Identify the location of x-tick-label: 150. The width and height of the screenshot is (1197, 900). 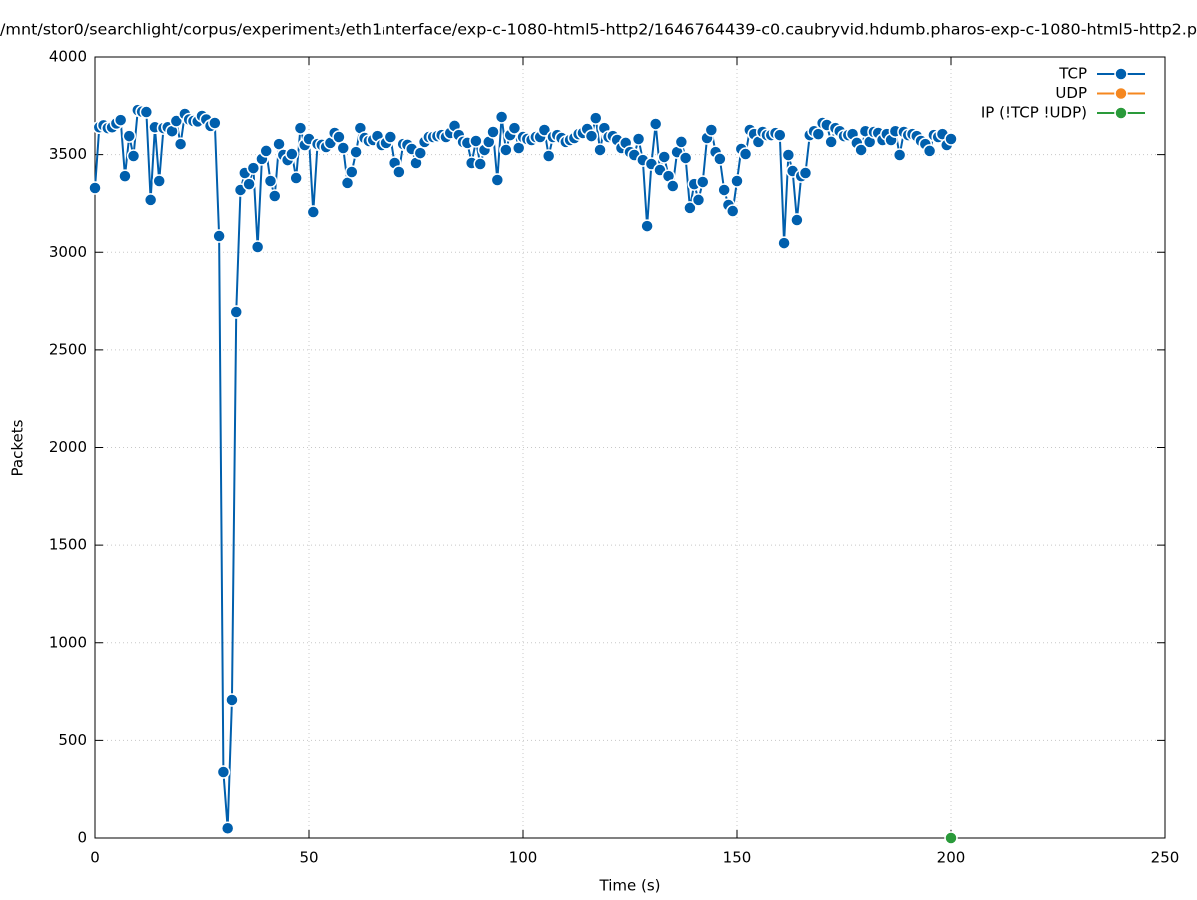
(737, 858).